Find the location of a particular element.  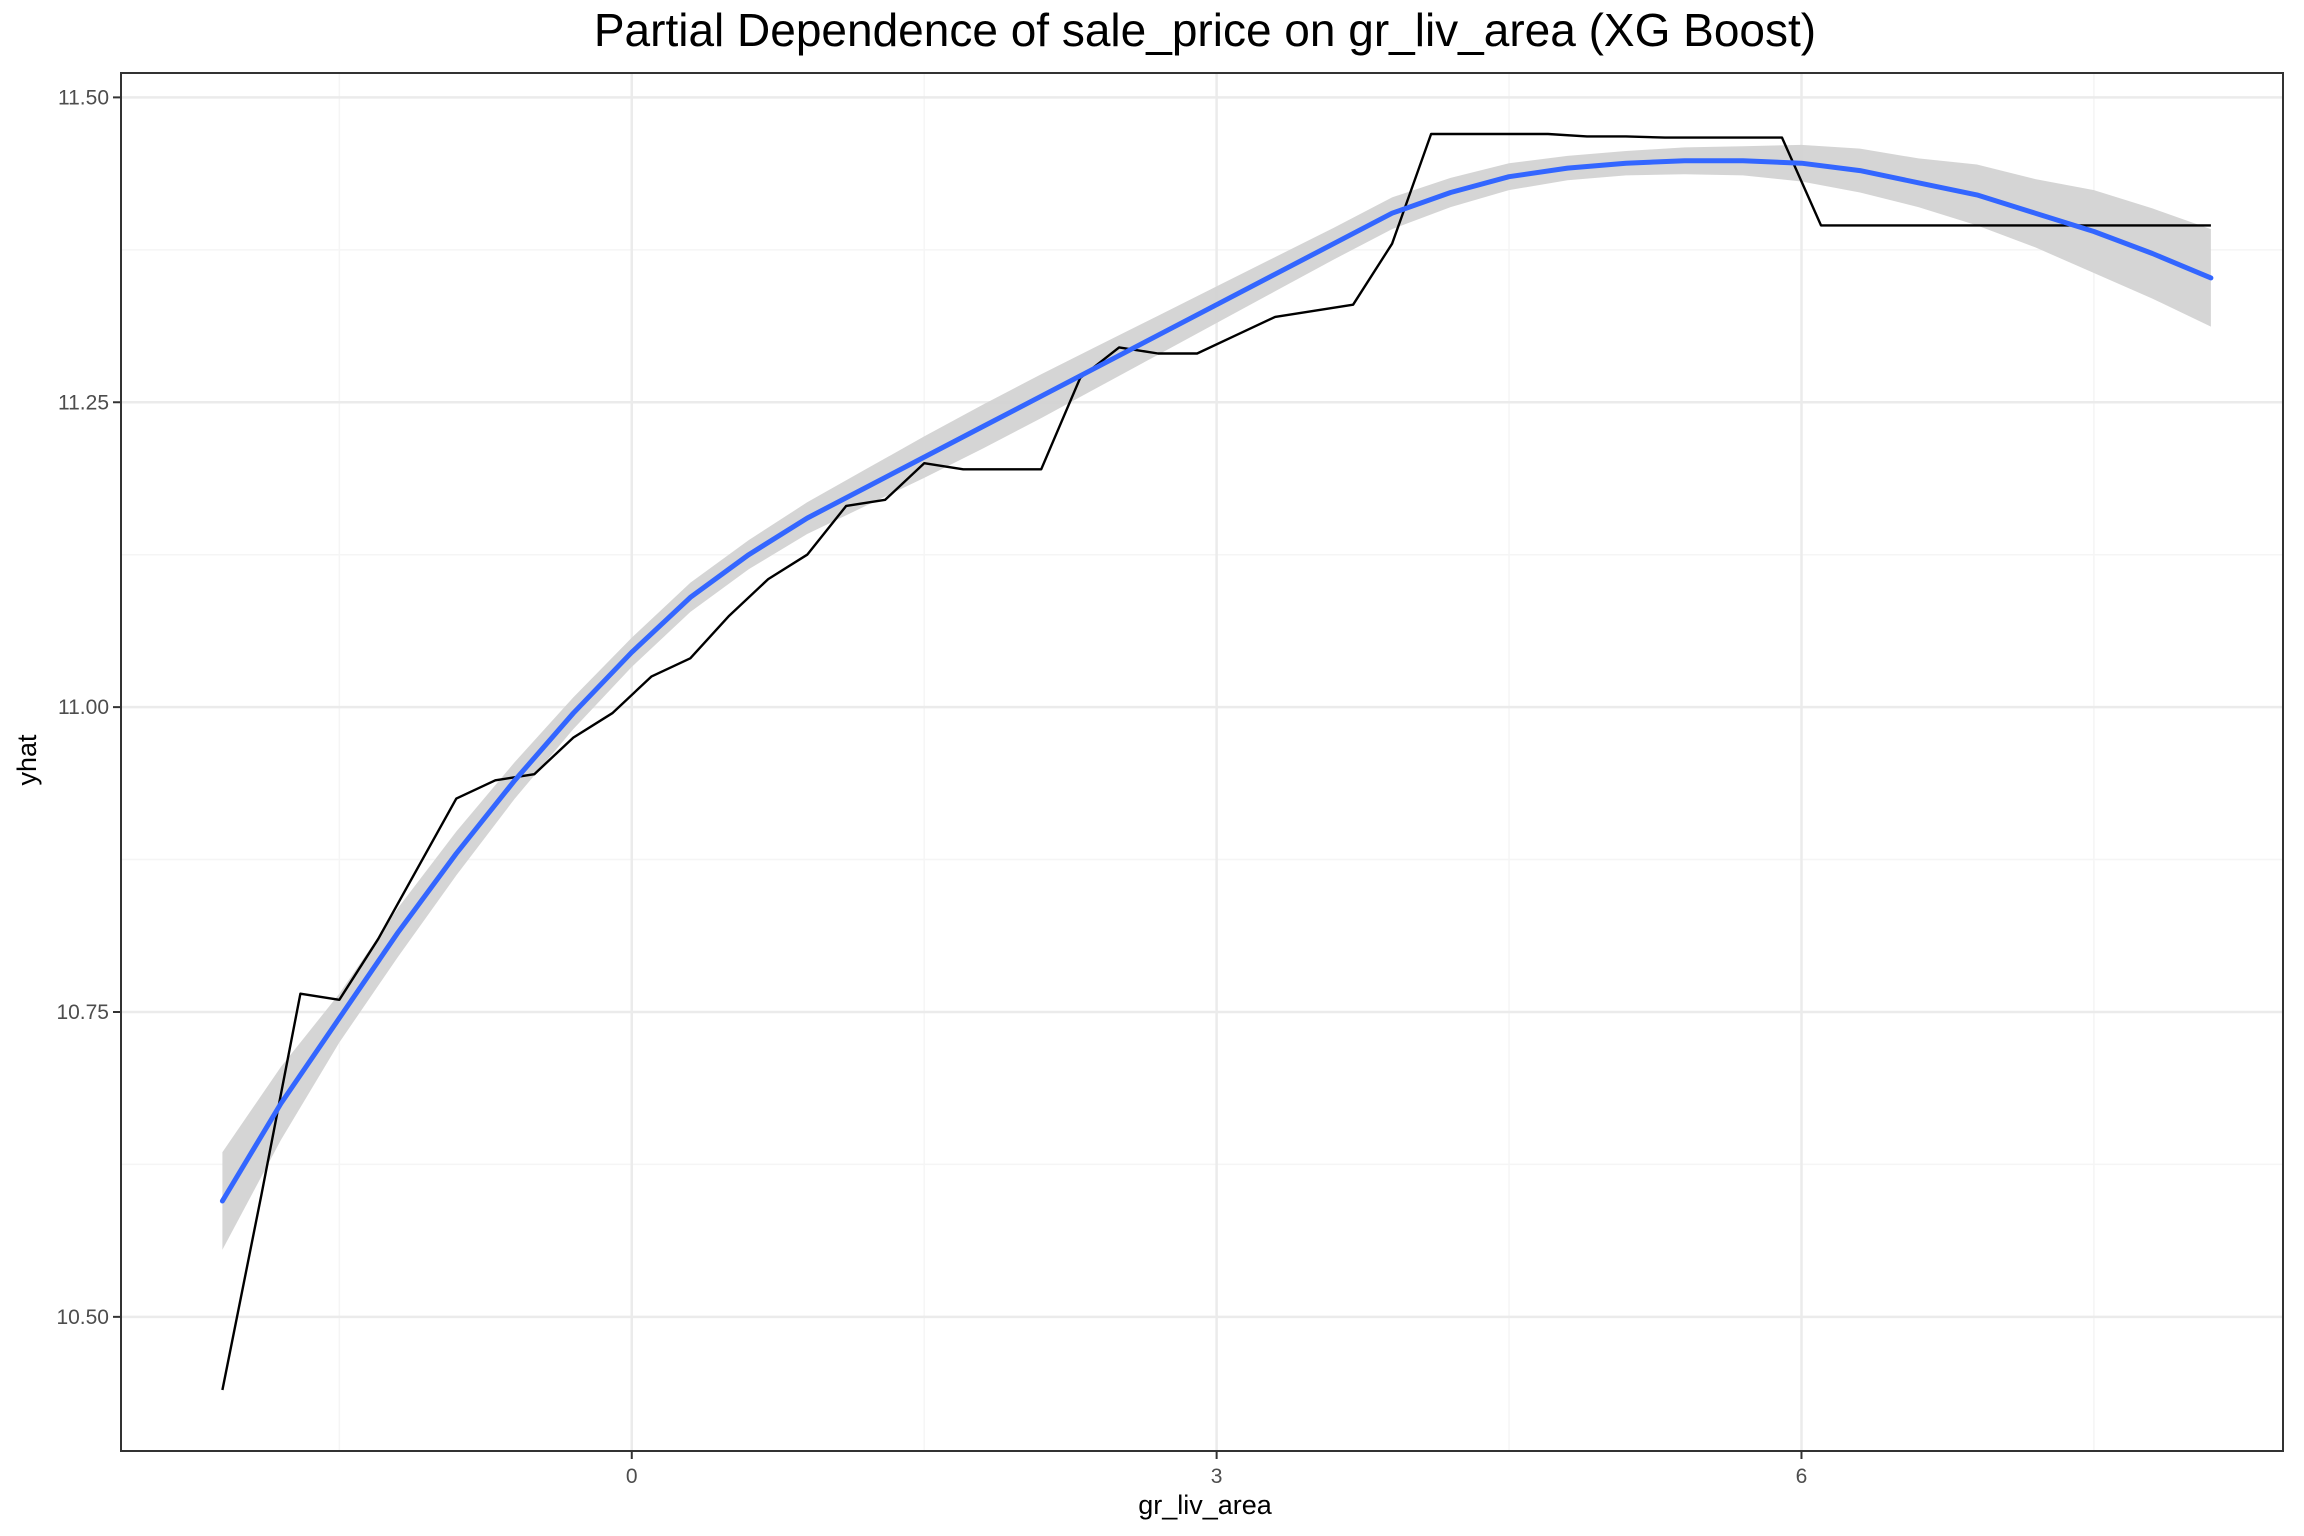

x-tick-label: 0 is located at coordinates (632, 1476).